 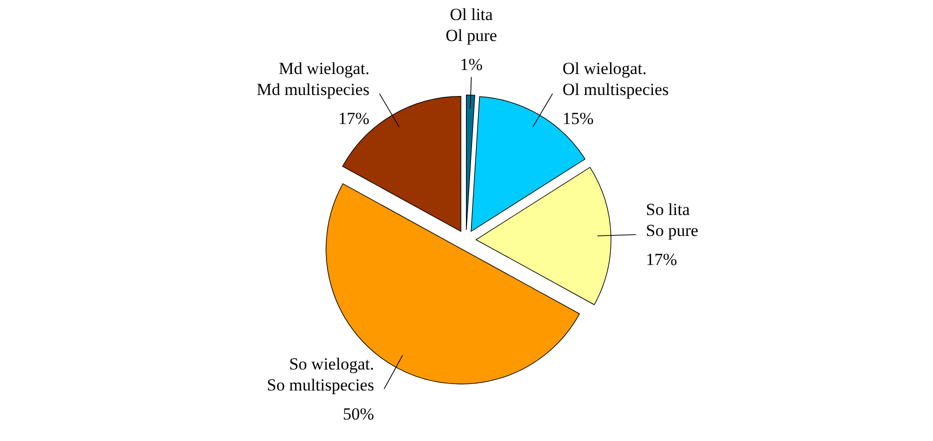 What do you see at coordinates (472, 25) in the screenshot?
I see `slice-label: Ol lita Ol pure` at bounding box center [472, 25].